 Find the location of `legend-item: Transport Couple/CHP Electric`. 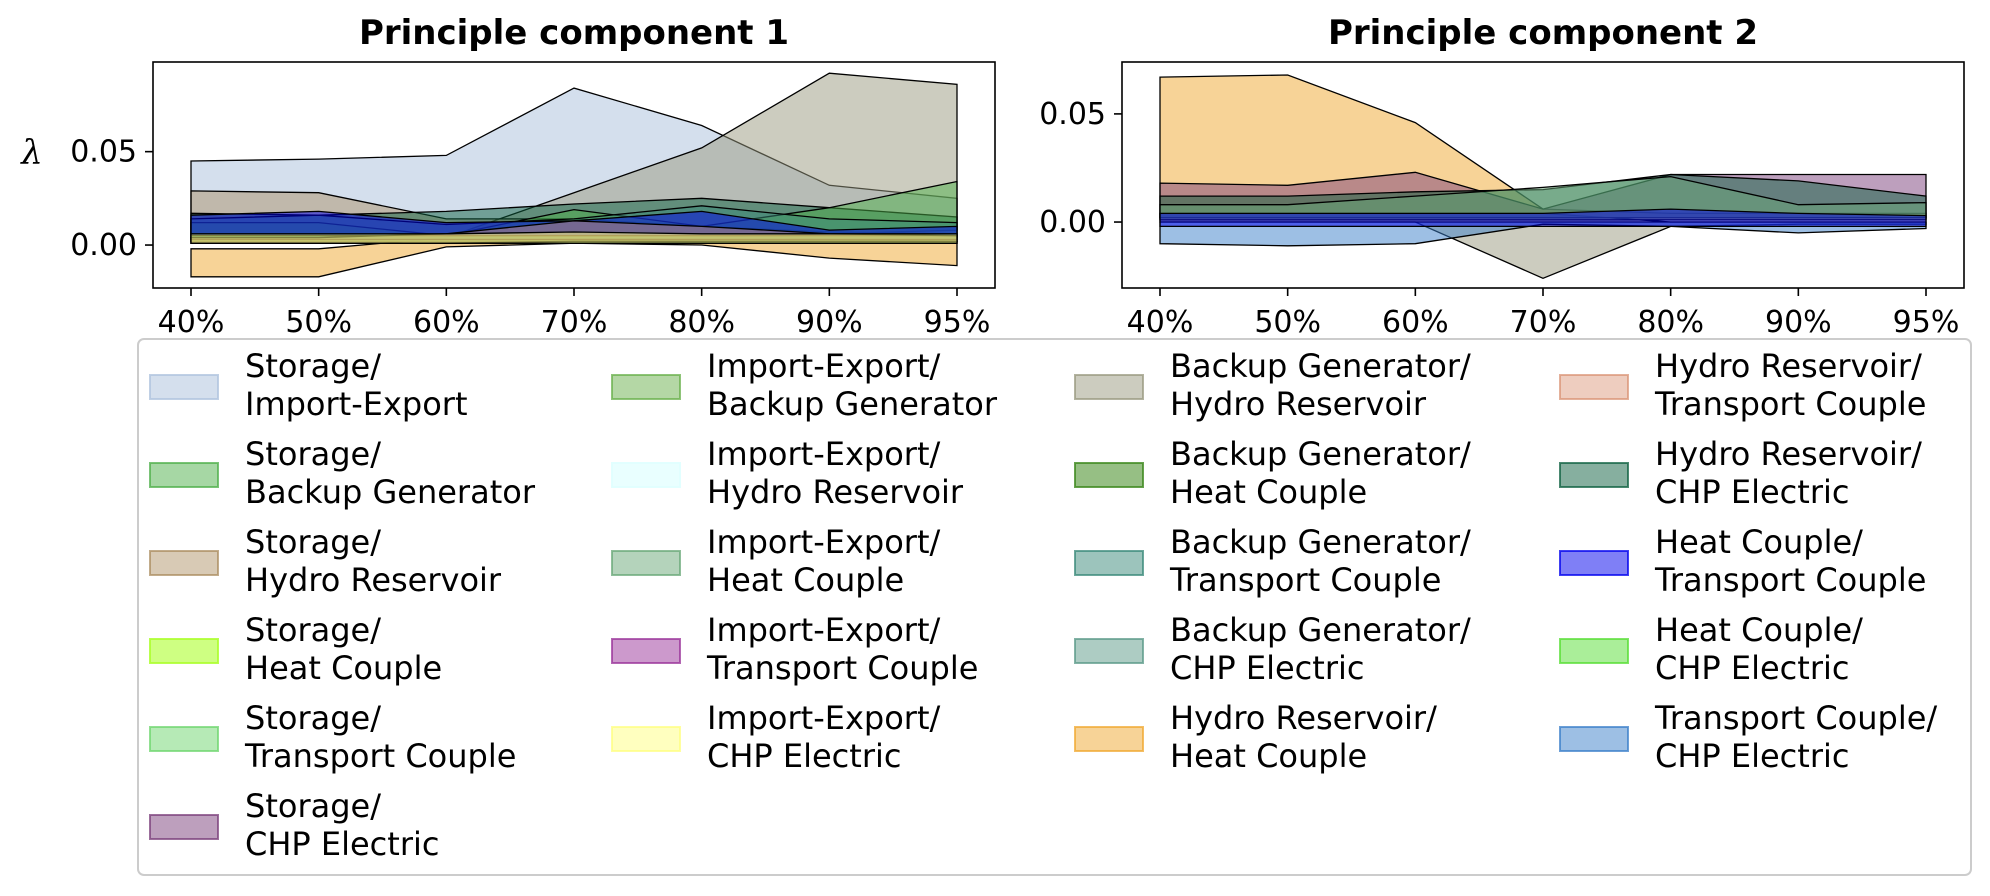

legend-item: Transport Couple/CHP Electric is located at coordinates (1748, 737).